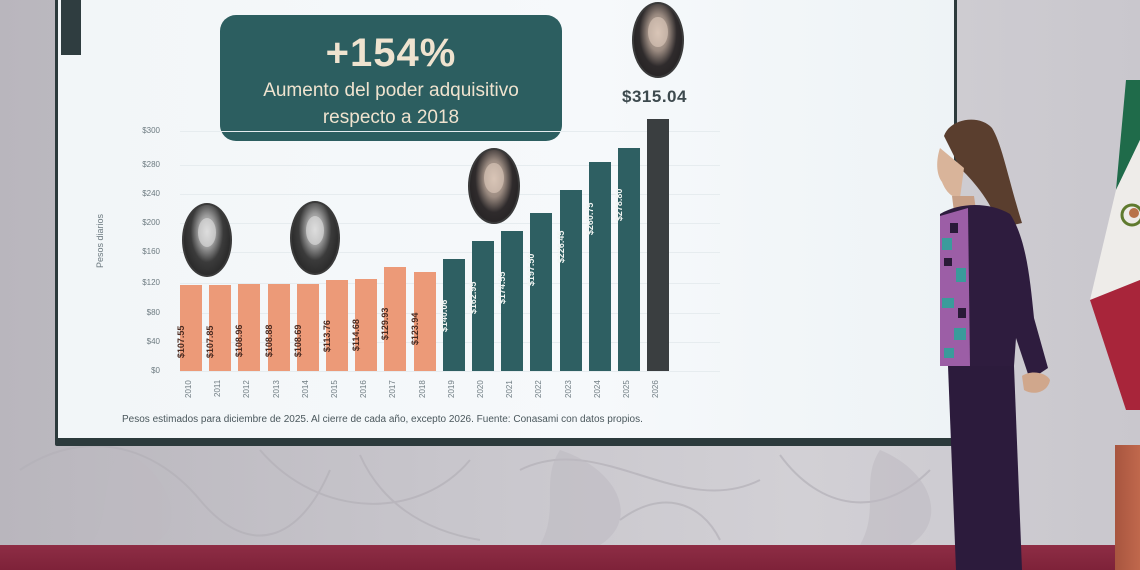  Describe the element at coordinates (510, 389) in the screenshot. I see `x-axis-tick: 2021` at that location.